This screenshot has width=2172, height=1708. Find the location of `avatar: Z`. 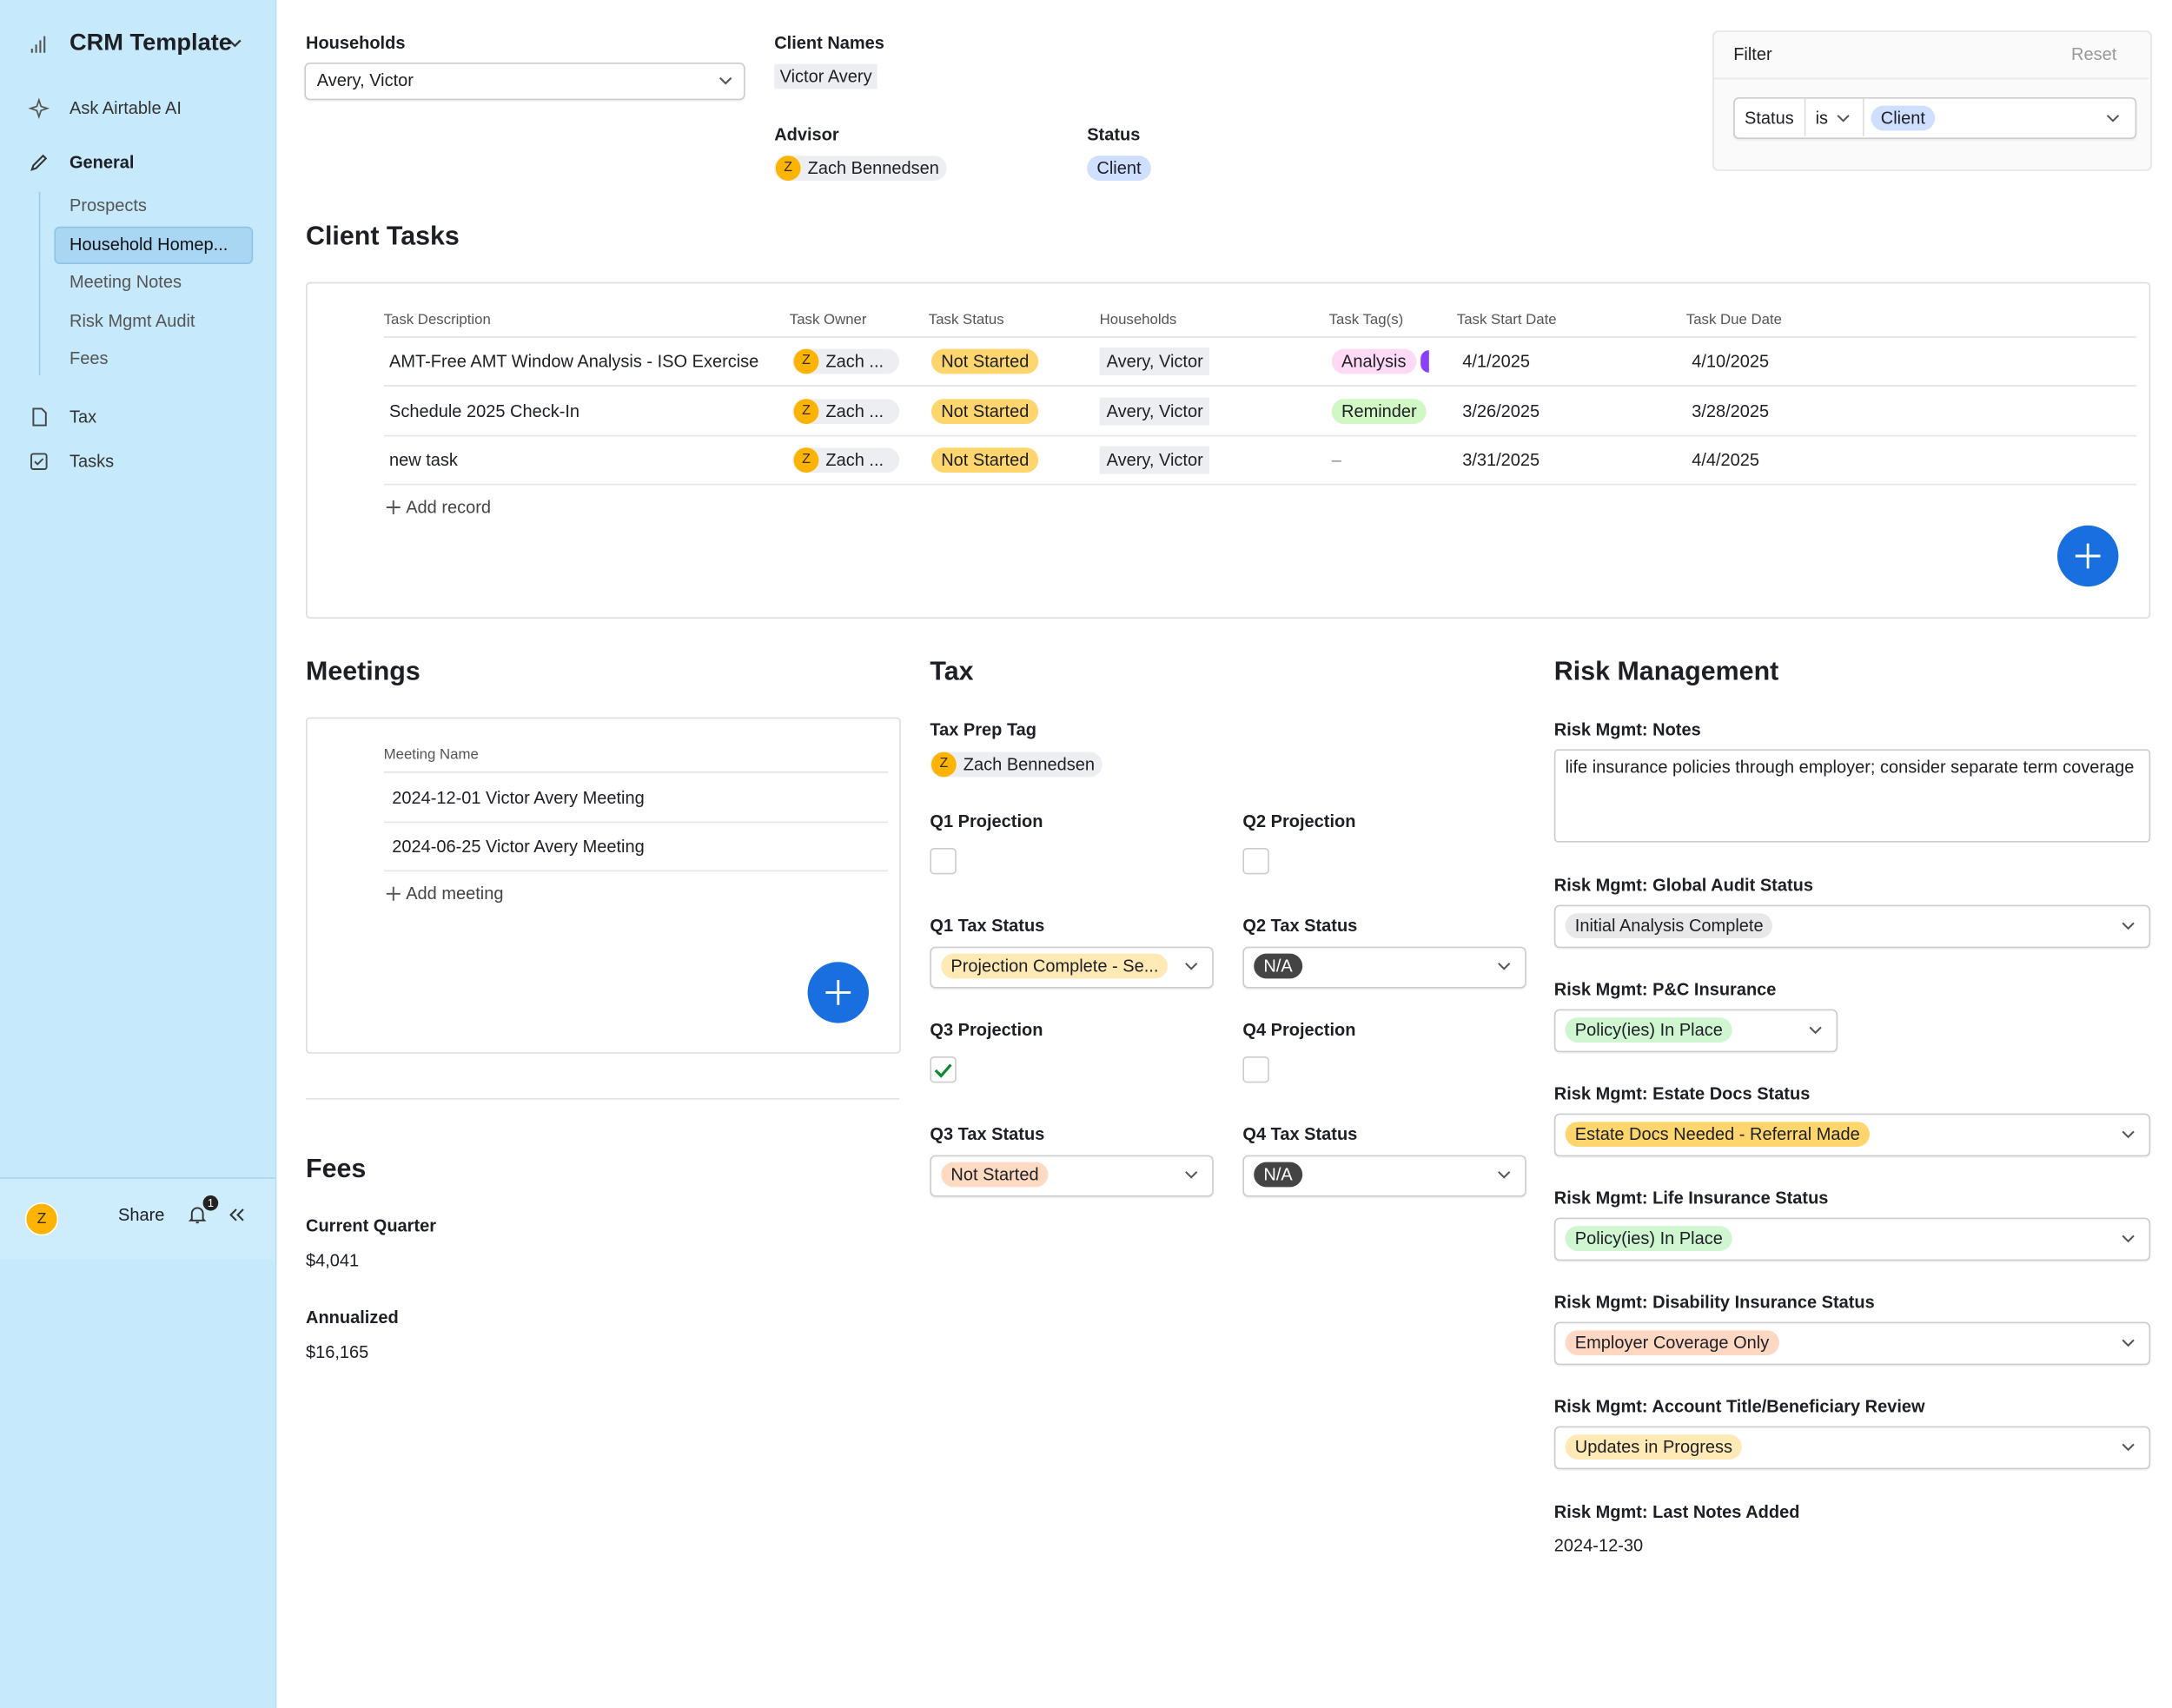

avatar: Z is located at coordinates (806, 411).